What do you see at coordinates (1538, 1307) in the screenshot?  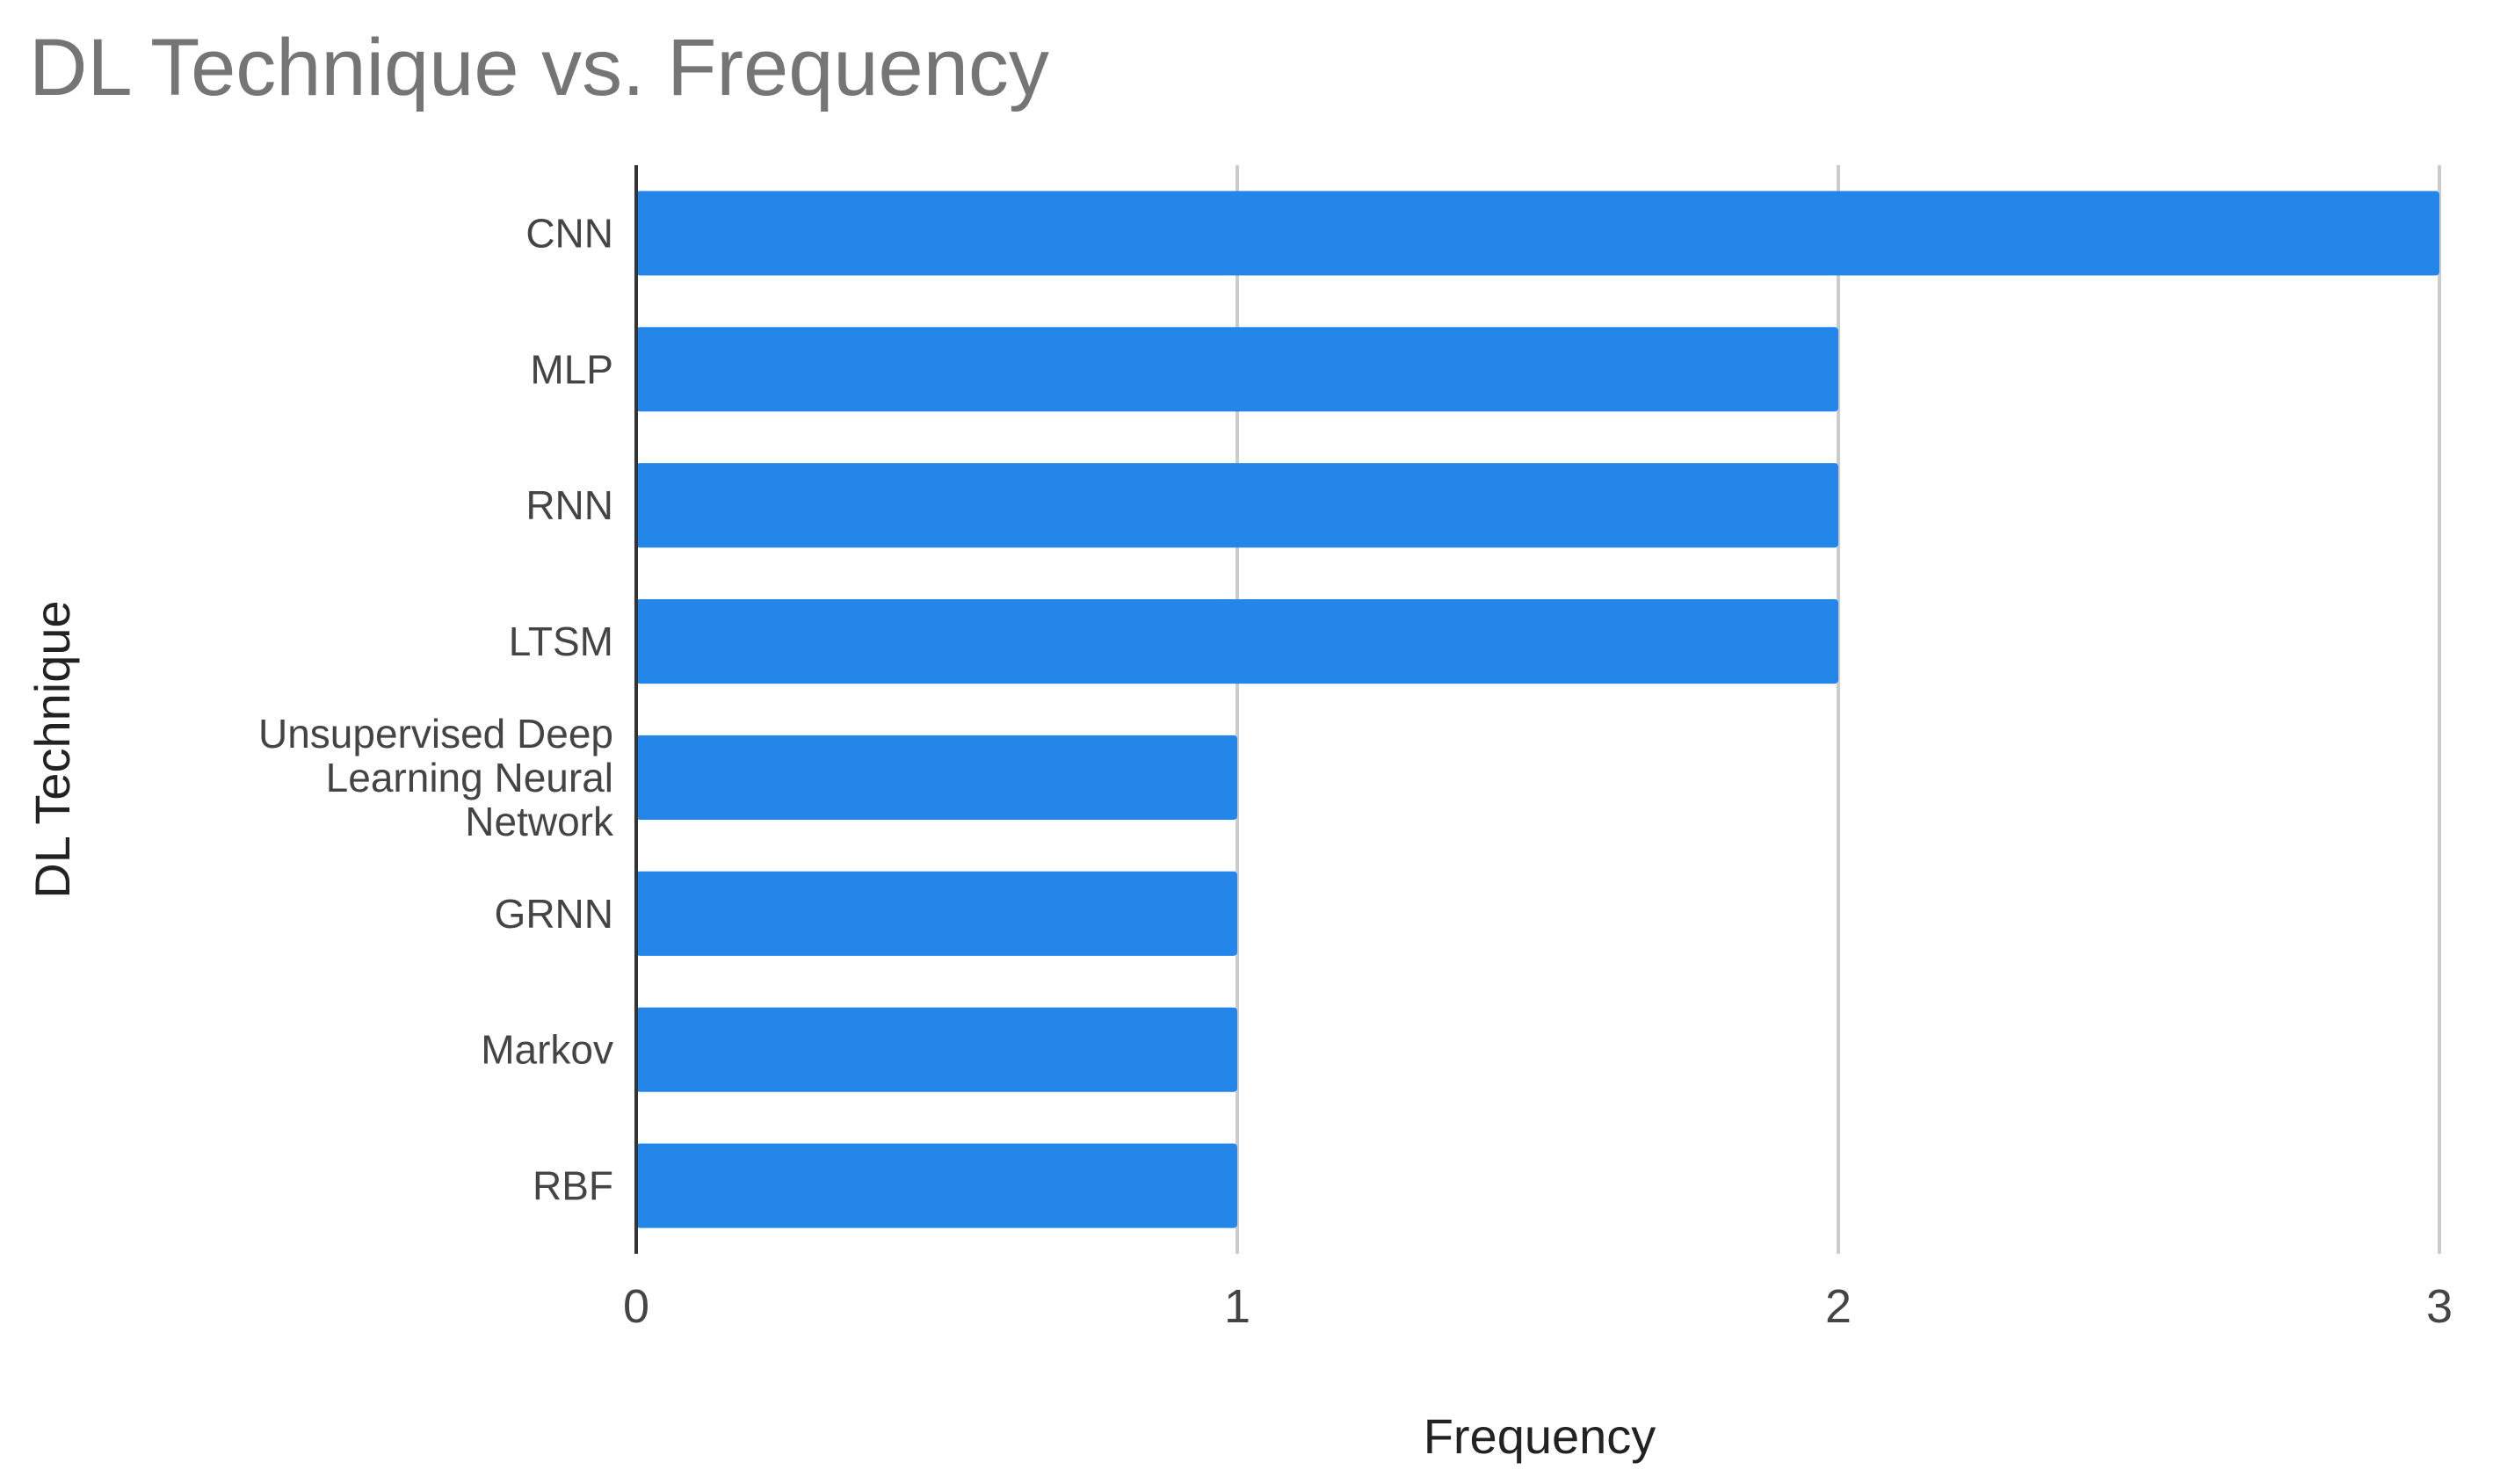 I see `x-tick-labels: 0 1 2 3` at bounding box center [1538, 1307].